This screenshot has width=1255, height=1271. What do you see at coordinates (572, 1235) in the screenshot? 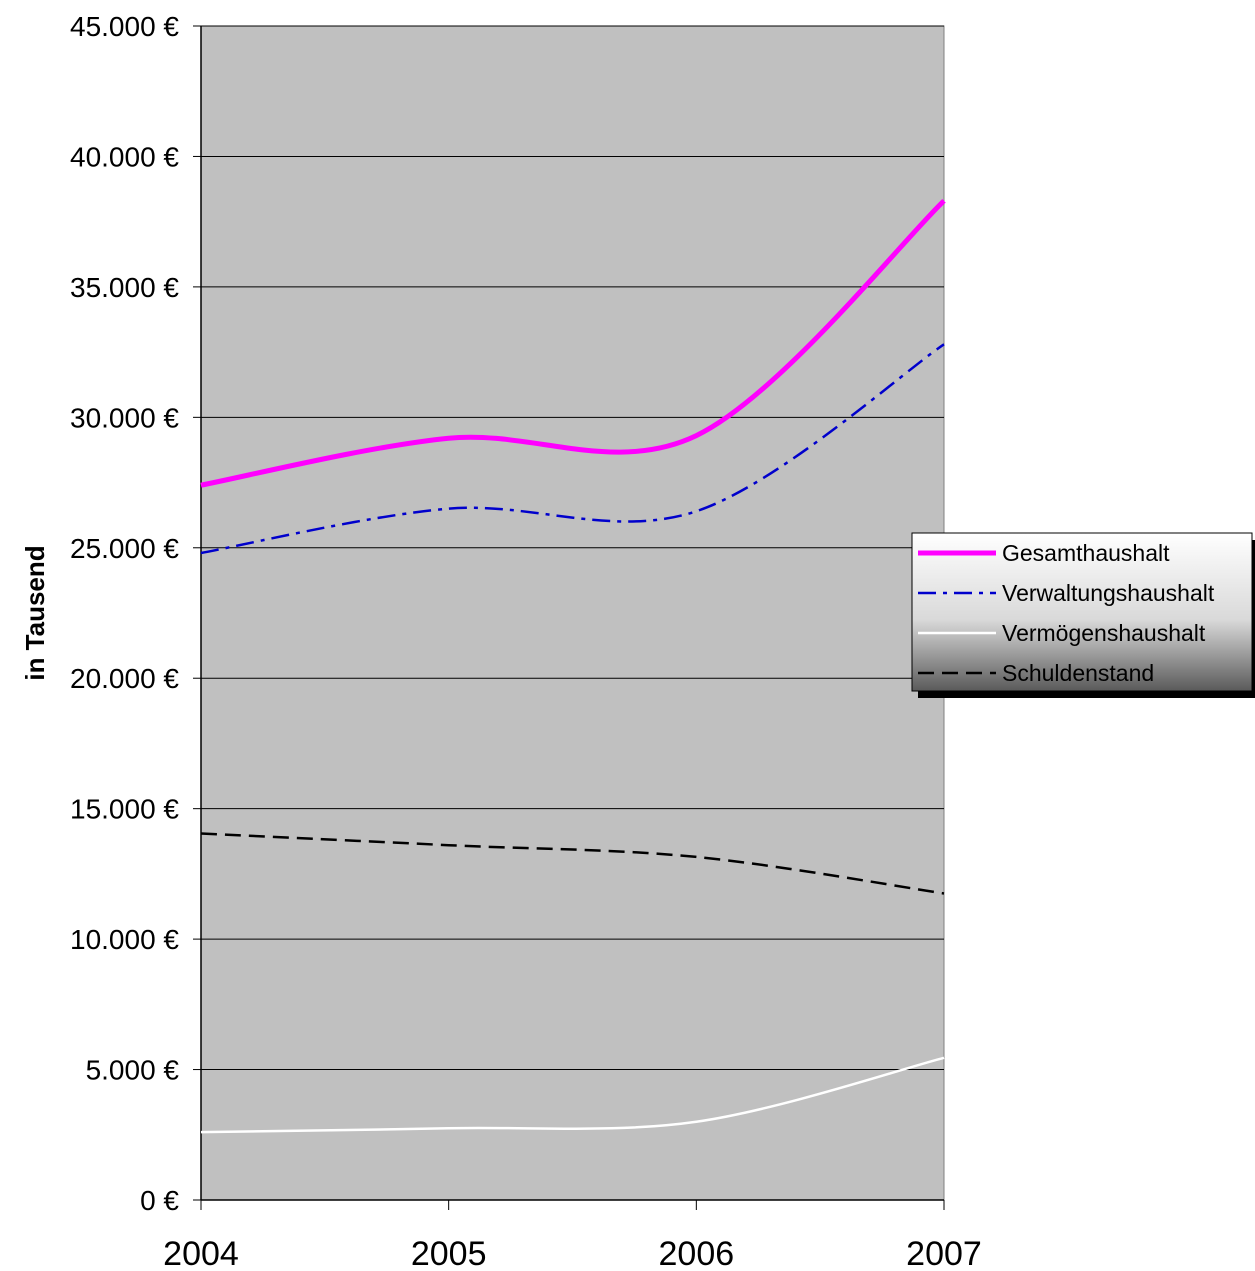
I see `x-axis-ticks: 2004 2005 2006 2007` at bounding box center [572, 1235].